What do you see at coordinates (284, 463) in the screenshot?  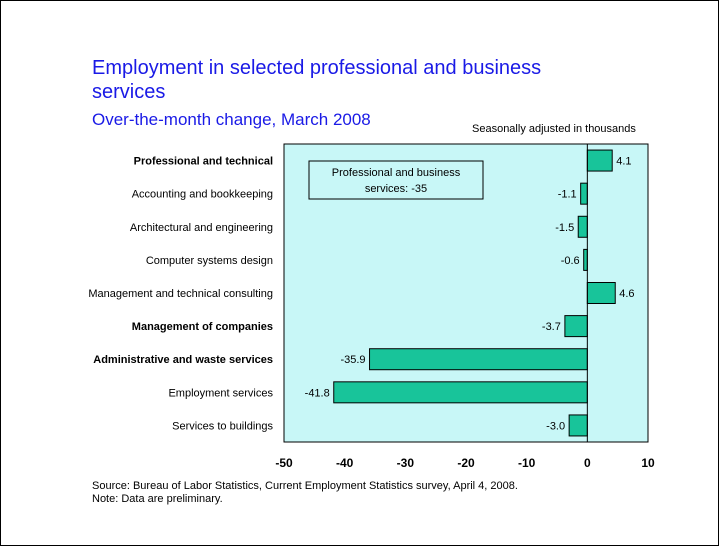 I see `x-tick-label: -50` at bounding box center [284, 463].